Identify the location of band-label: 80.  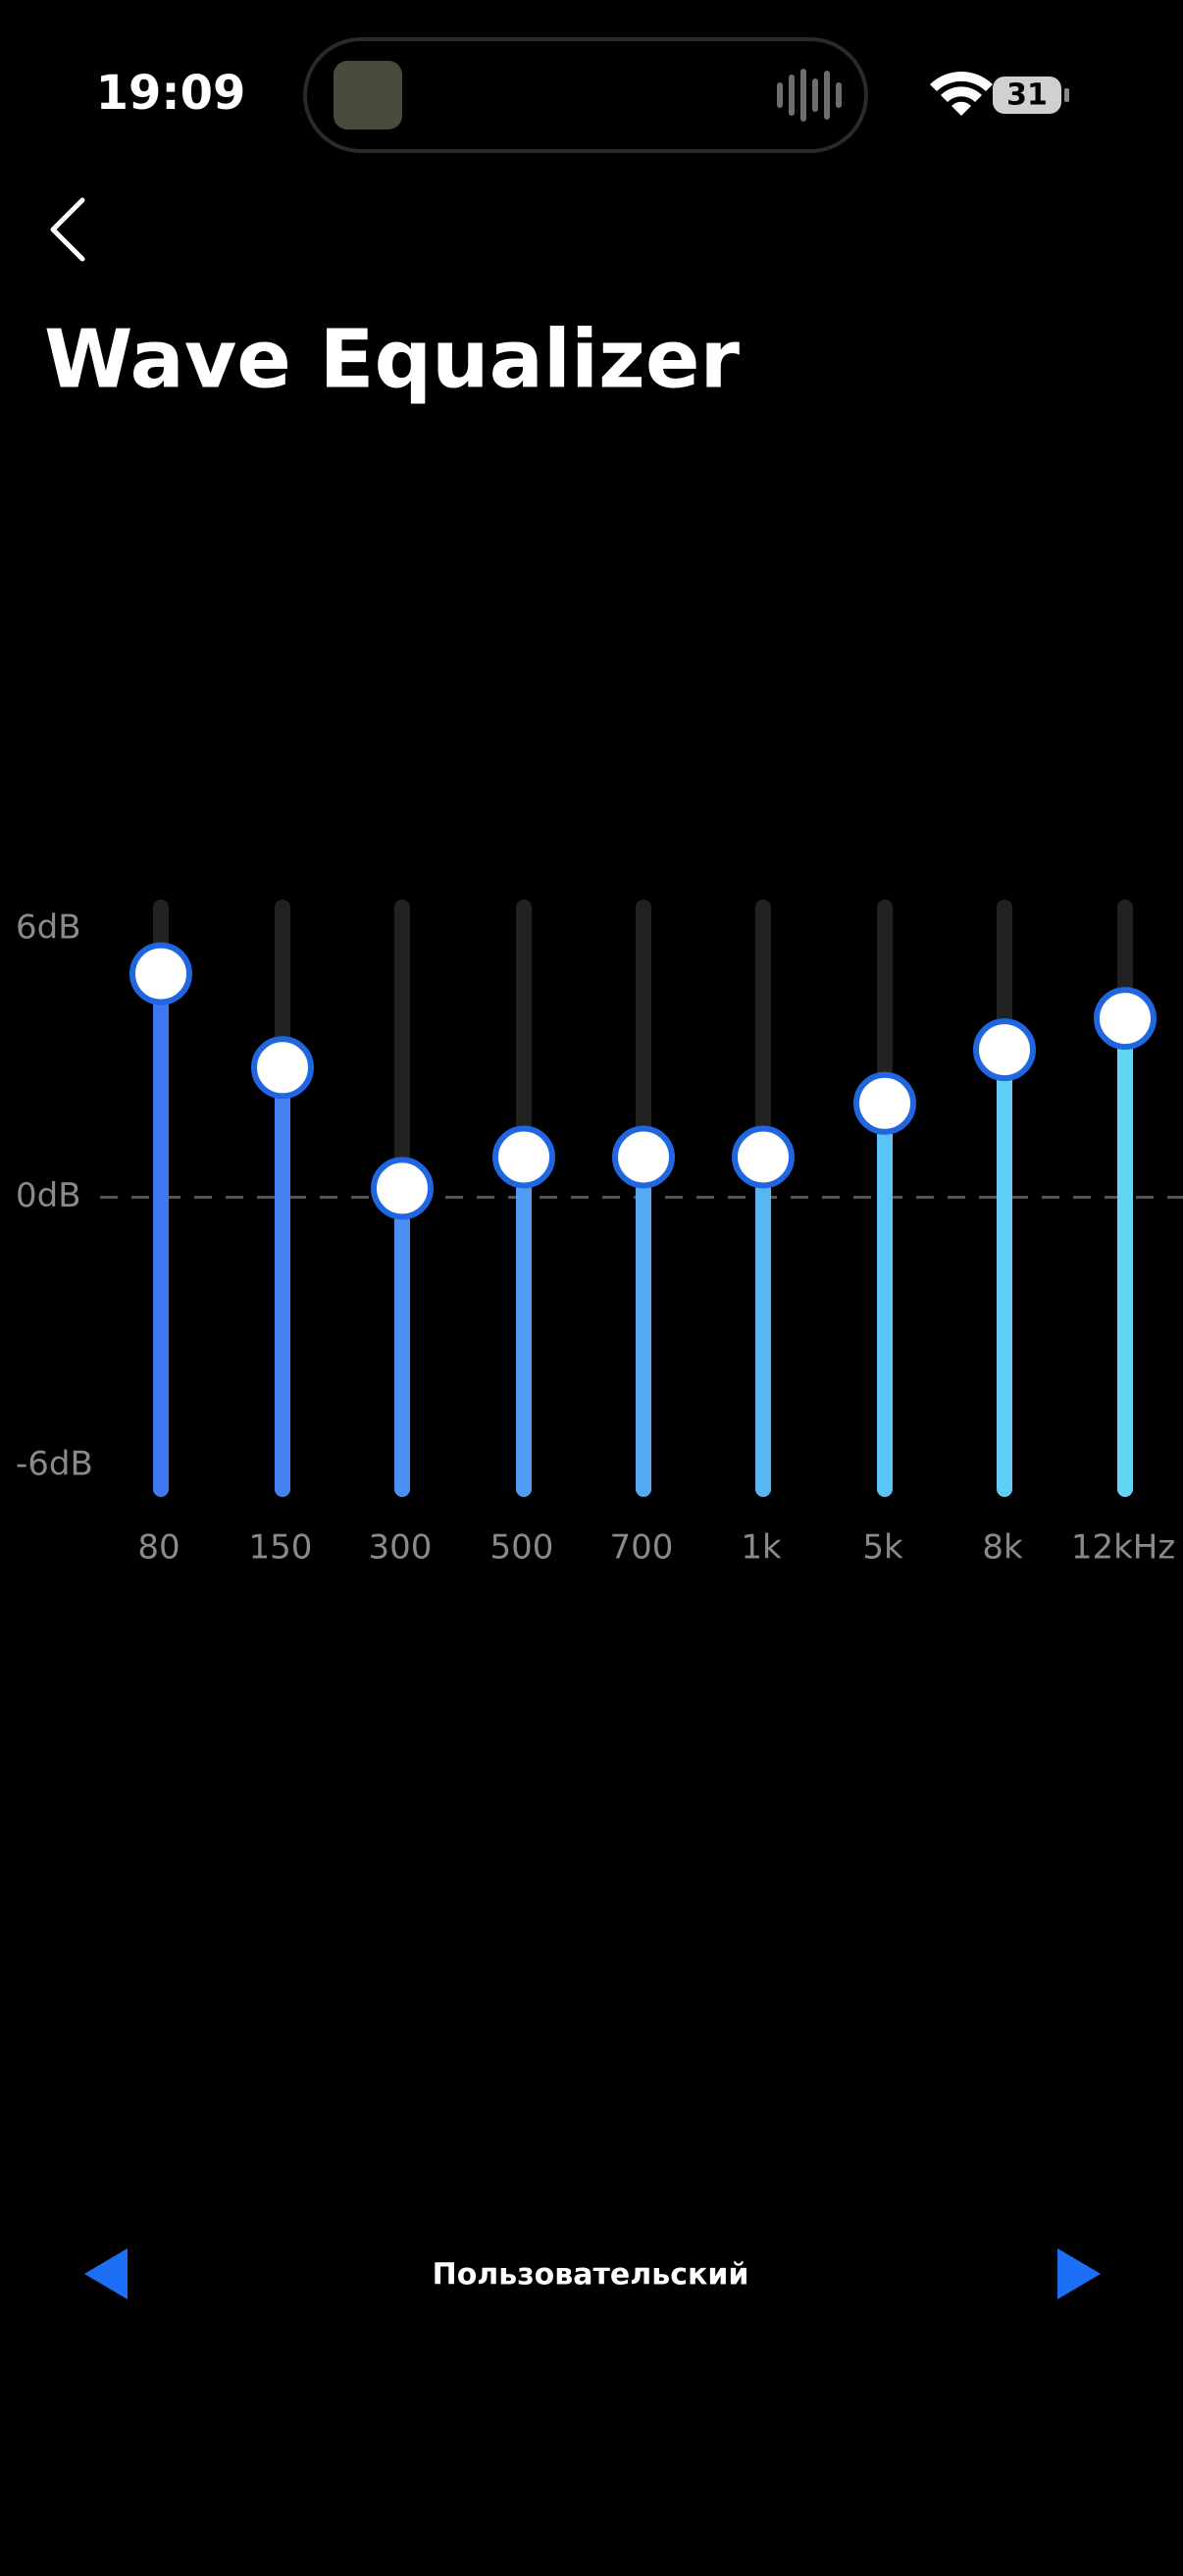
(158, 1548).